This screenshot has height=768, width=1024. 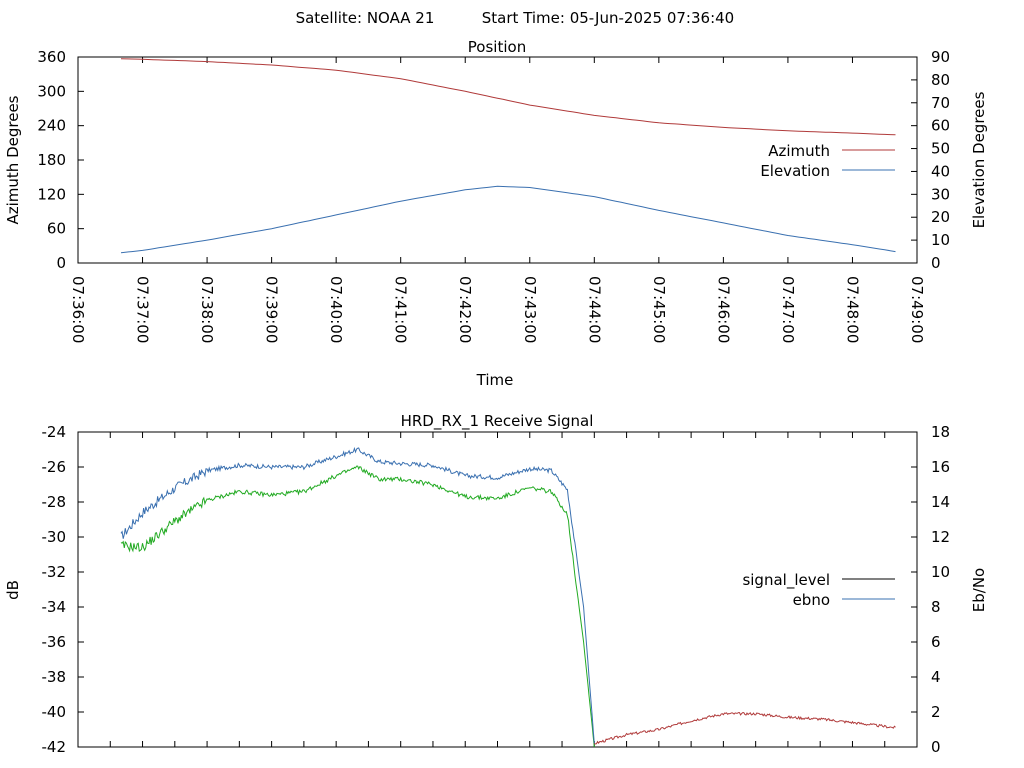 What do you see at coordinates (401, 309) in the screenshot?
I see `position-x-tick-label: 07:41:00` at bounding box center [401, 309].